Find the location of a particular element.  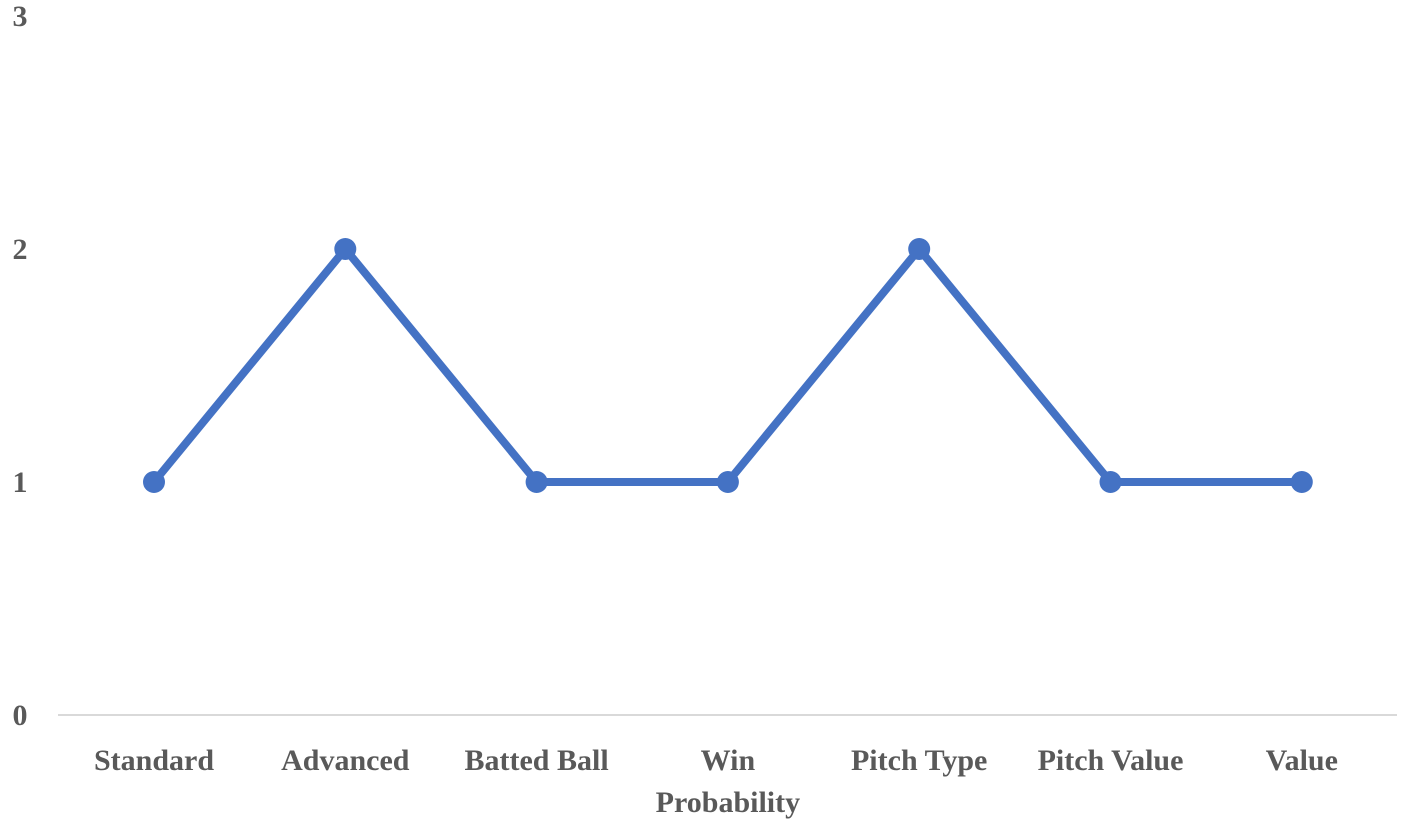

x-category-label-line: Win is located at coordinates (728, 760).